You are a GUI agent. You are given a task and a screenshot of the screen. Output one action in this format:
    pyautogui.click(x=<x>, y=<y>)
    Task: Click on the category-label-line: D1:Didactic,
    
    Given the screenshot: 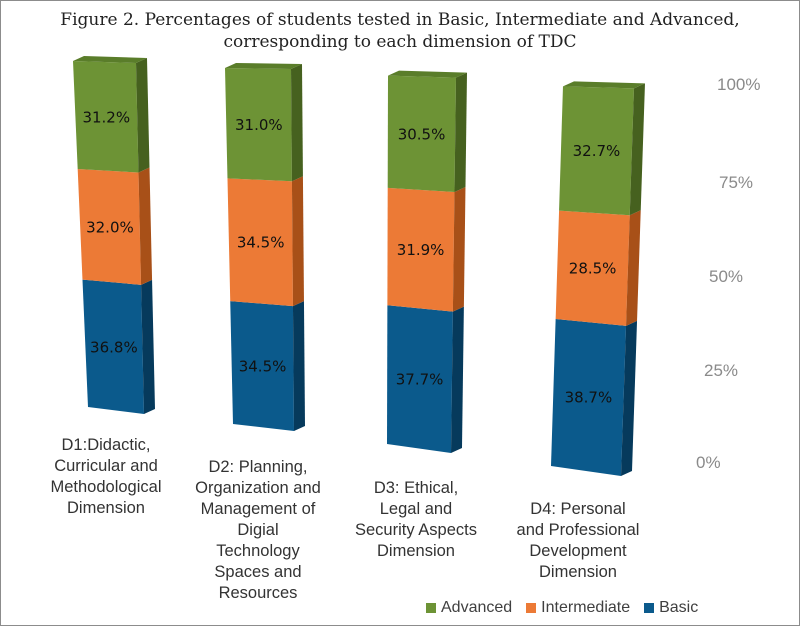 What is the action you would take?
    pyautogui.click(x=106, y=445)
    